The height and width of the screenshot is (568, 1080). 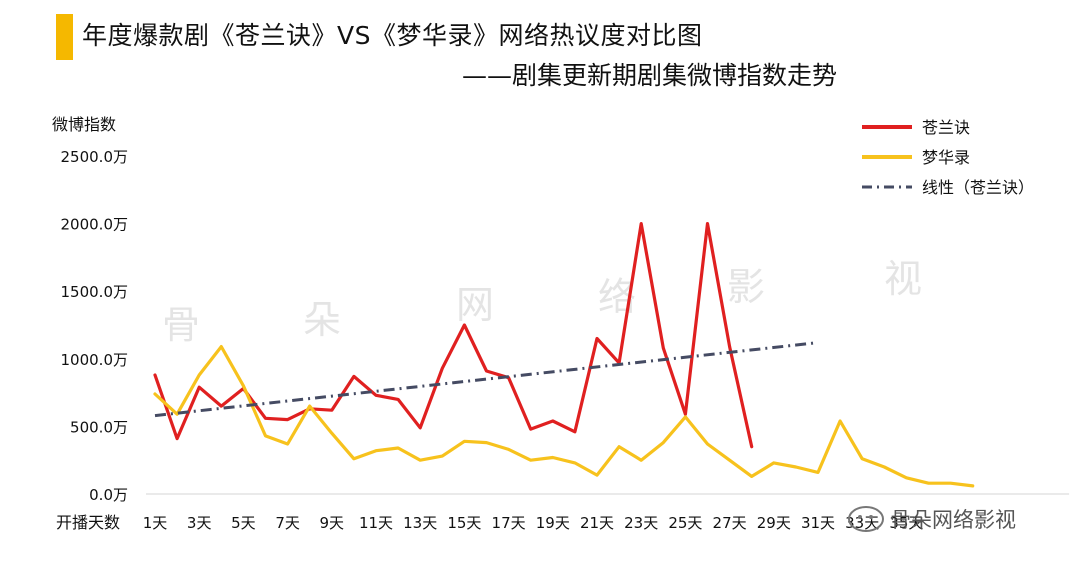 What do you see at coordinates (978, 187) in the screenshot?
I see `legend-label: 线性（苍兰诀）` at bounding box center [978, 187].